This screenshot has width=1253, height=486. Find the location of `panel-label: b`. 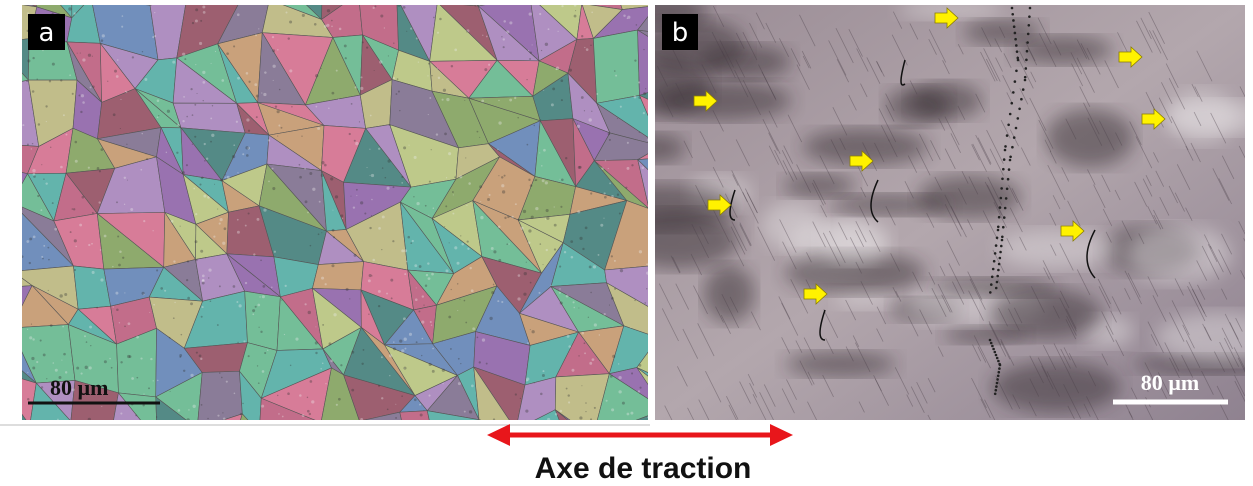

panel-label: b is located at coordinates (680, 33).